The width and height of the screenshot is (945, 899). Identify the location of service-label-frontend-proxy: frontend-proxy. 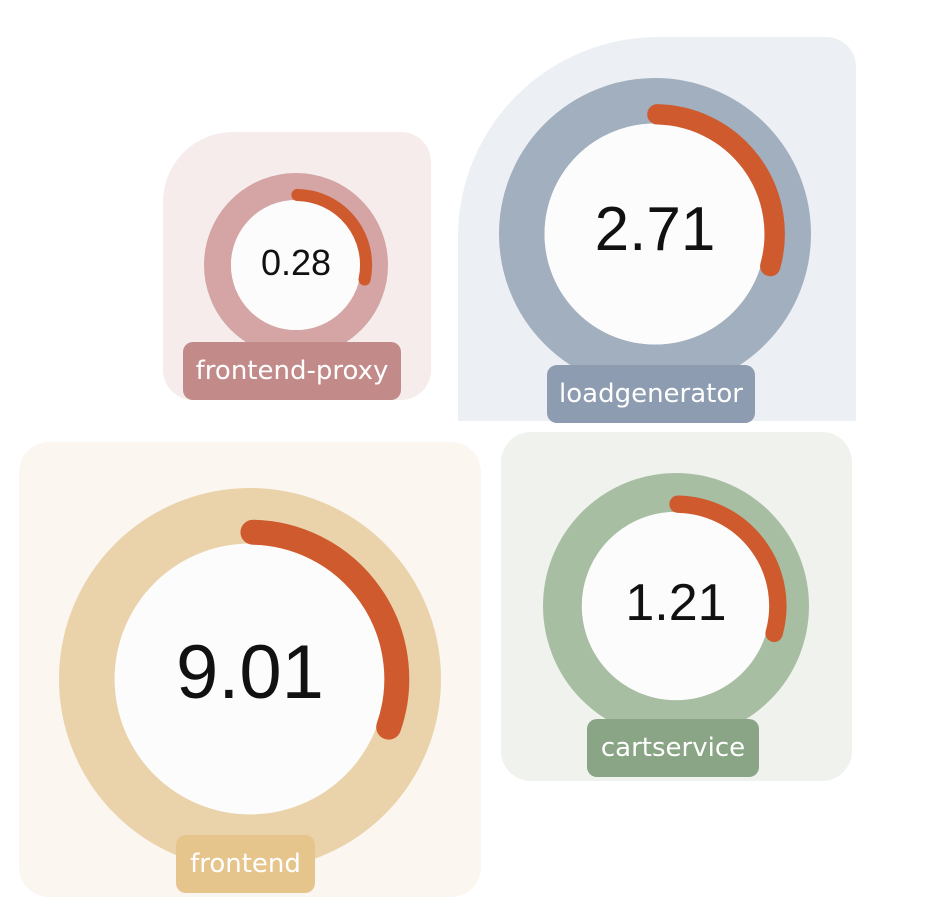
(292, 371).